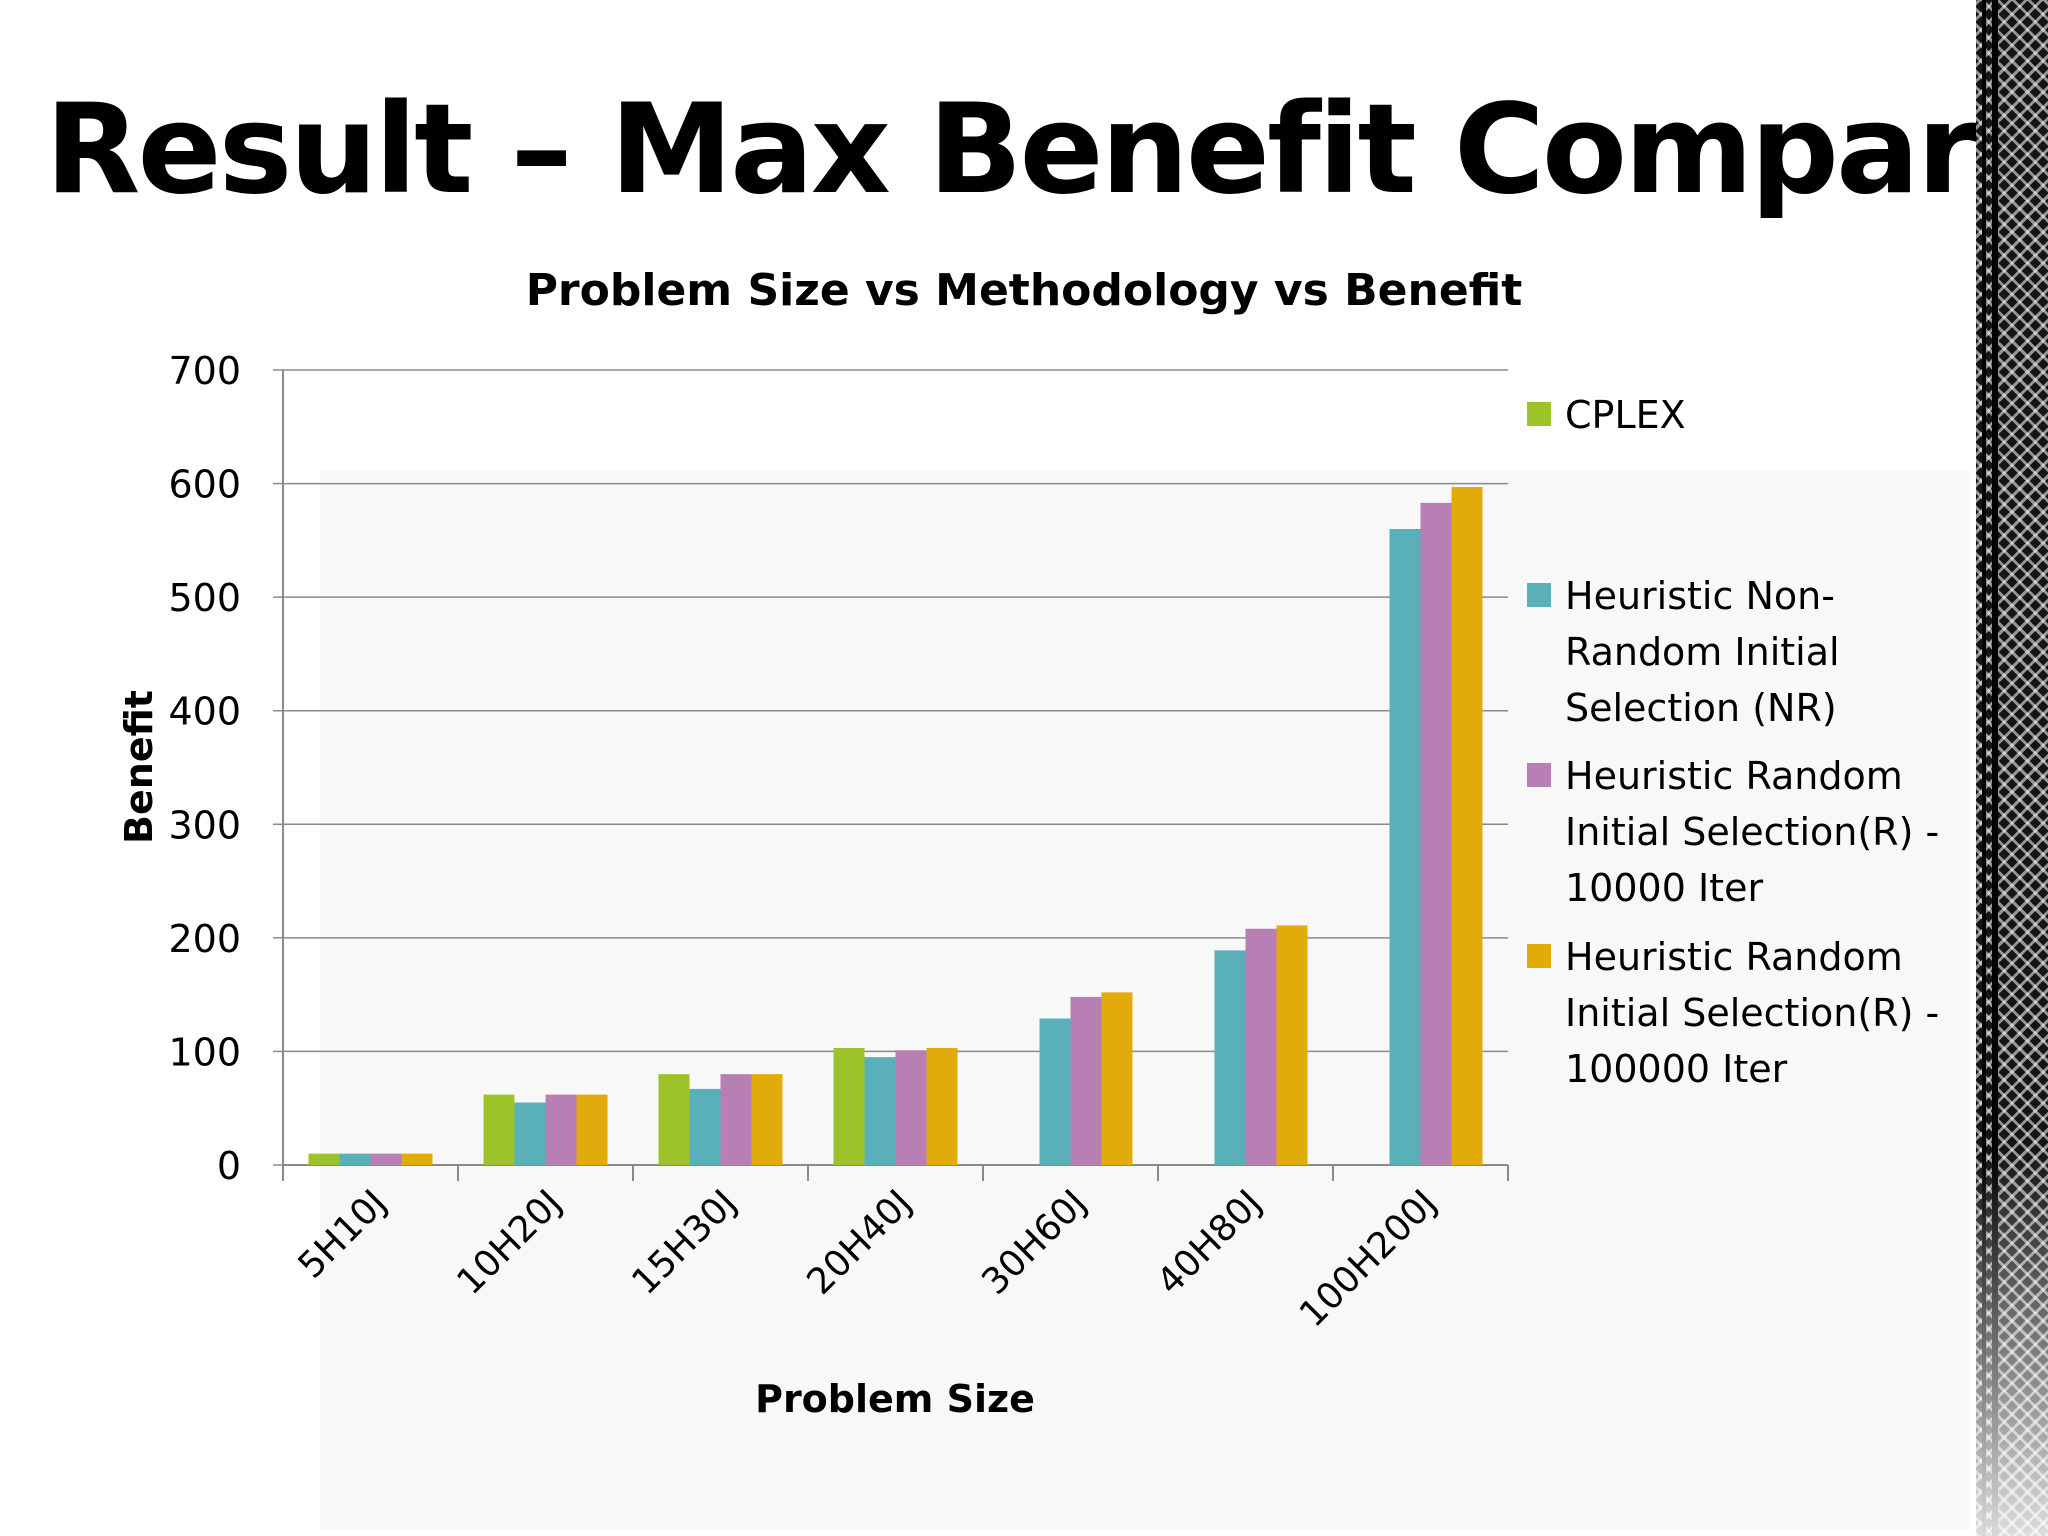 The height and width of the screenshot is (1536, 2048). Describe the element at coordinates (2012, 1343) in the screenshot. I see `decorative-fade` at that location.